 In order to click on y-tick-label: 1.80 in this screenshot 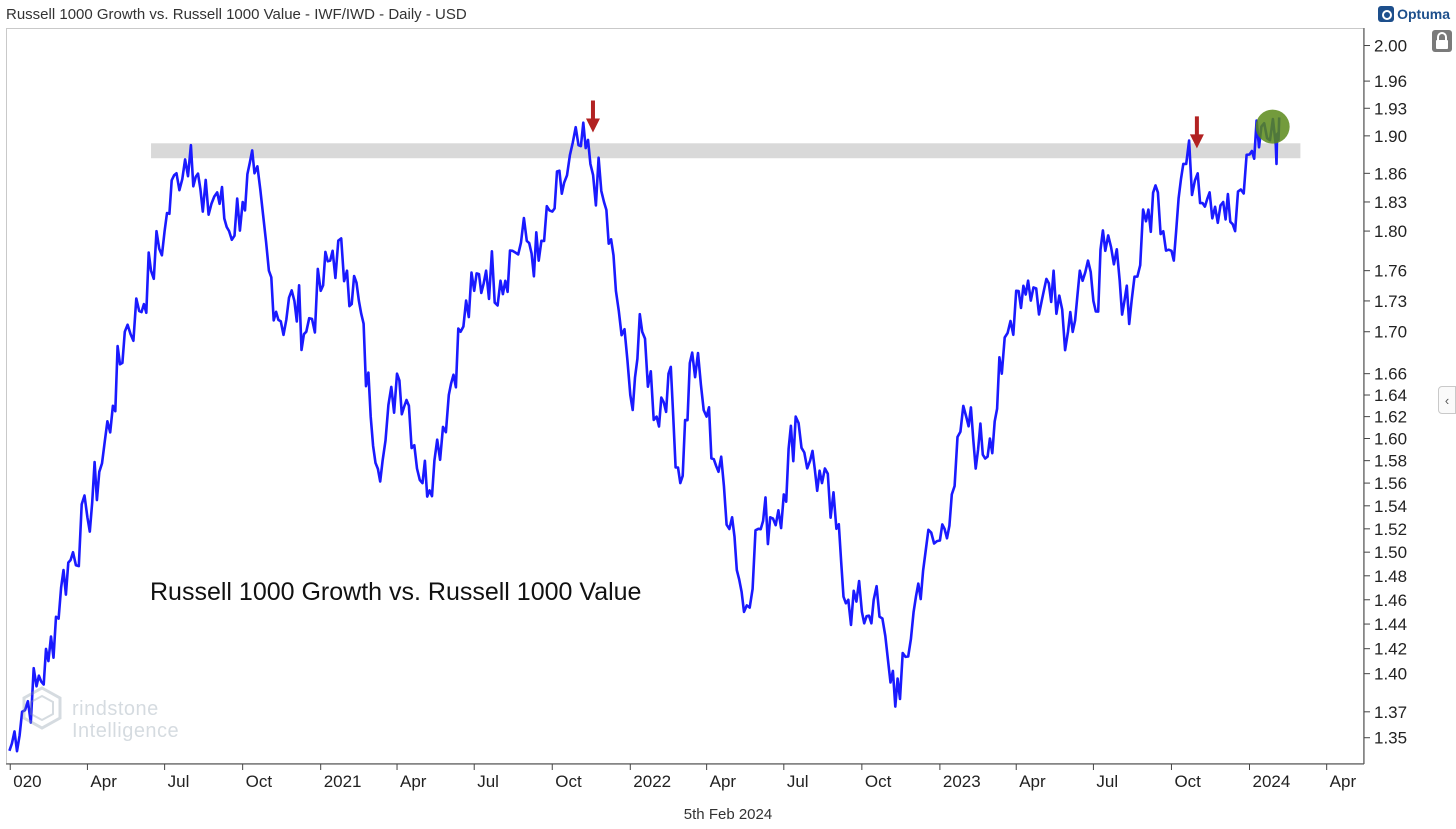, I will do `click(1390, 231)`.